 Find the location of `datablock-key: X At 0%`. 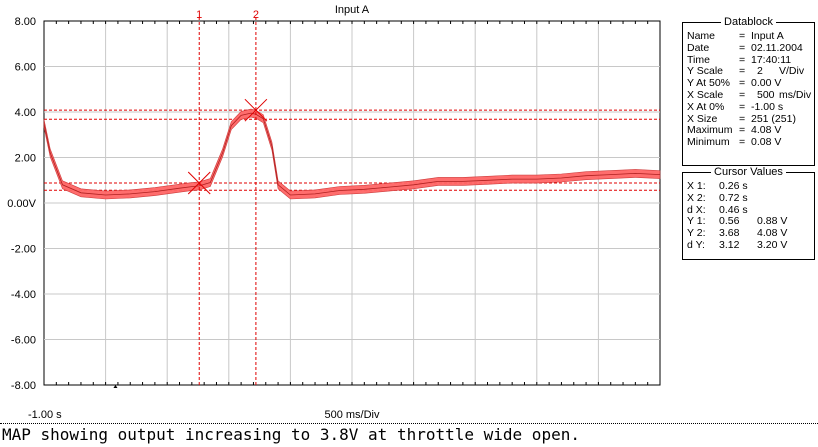

datablock-key: X At 0% is located at coordinates (706, 106).